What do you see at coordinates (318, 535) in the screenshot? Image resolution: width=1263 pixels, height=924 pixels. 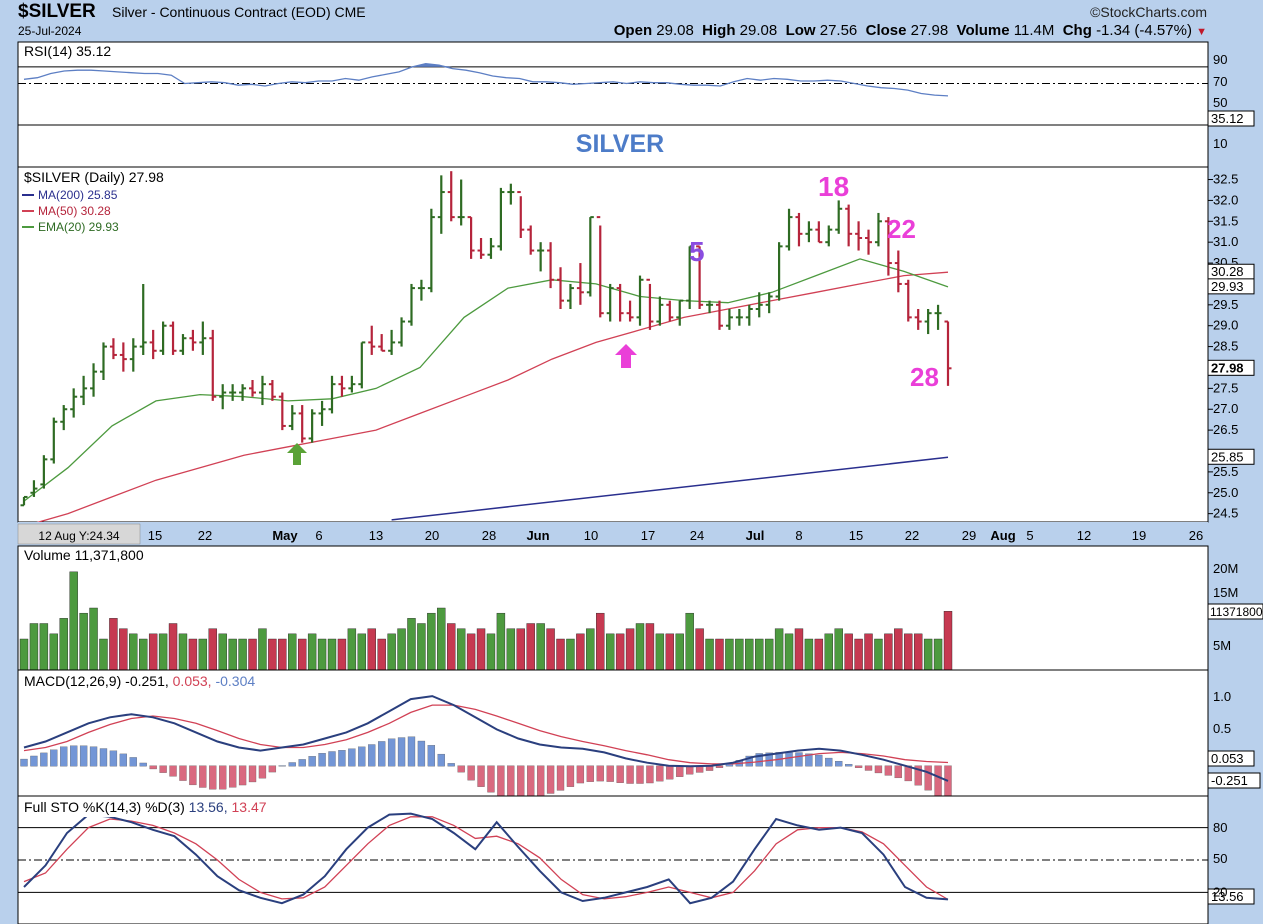 I see `date-tick: 6` at bounding box center [318, 535].